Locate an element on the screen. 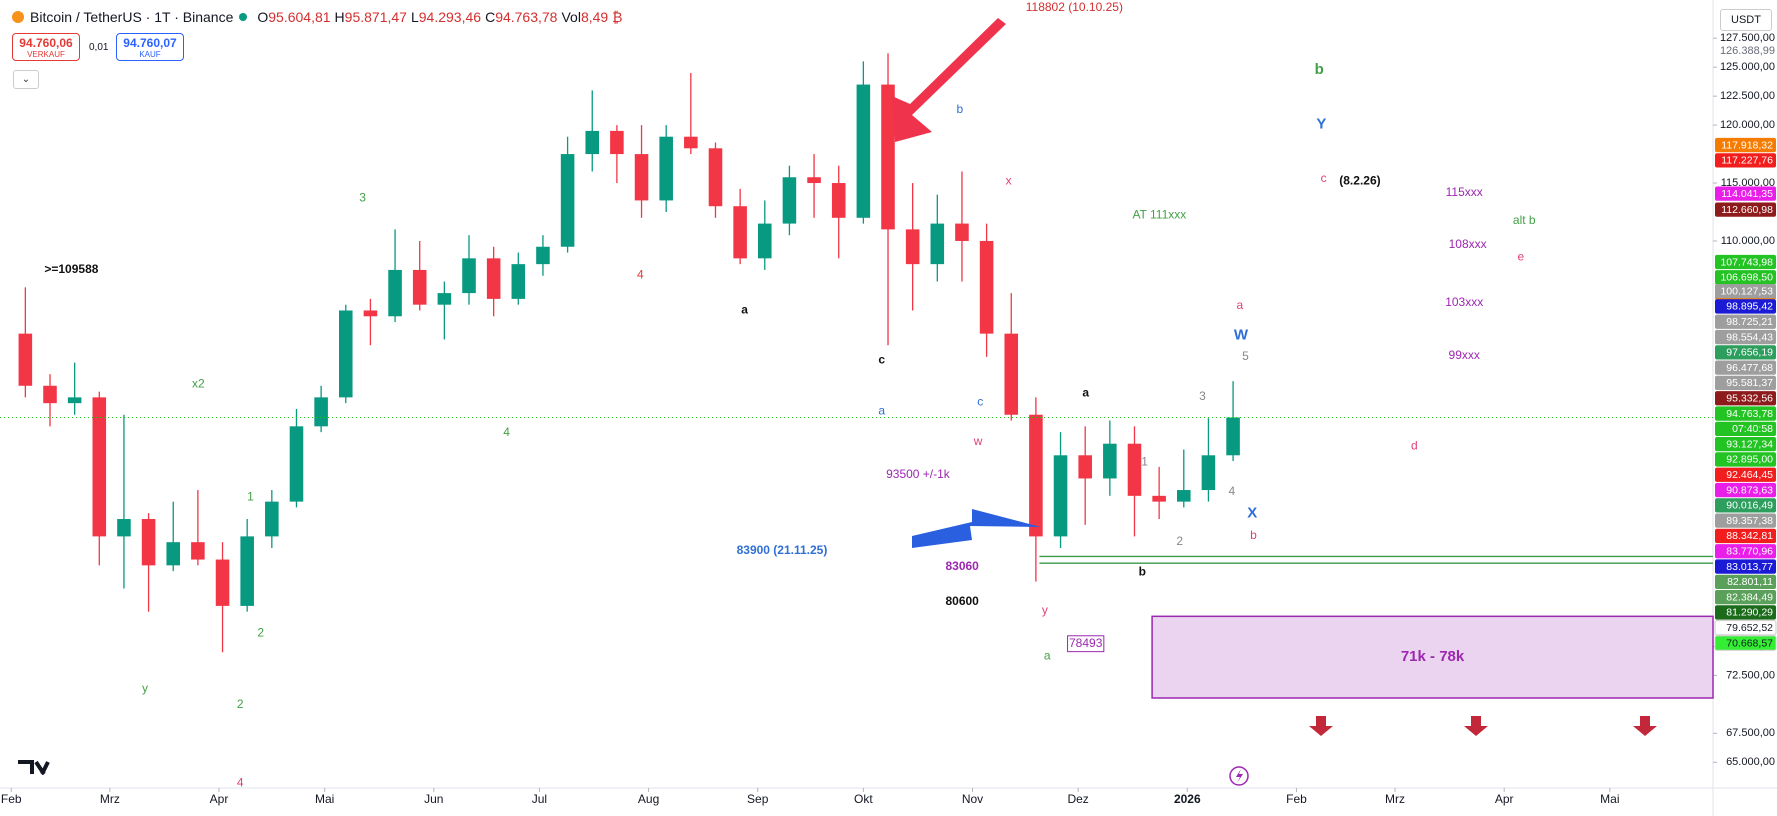 The width and height of the screenshot is (1777, 816). symbol: Bitcoin / TetherUS · 1T · Binance is located at coordinates (132, 17).